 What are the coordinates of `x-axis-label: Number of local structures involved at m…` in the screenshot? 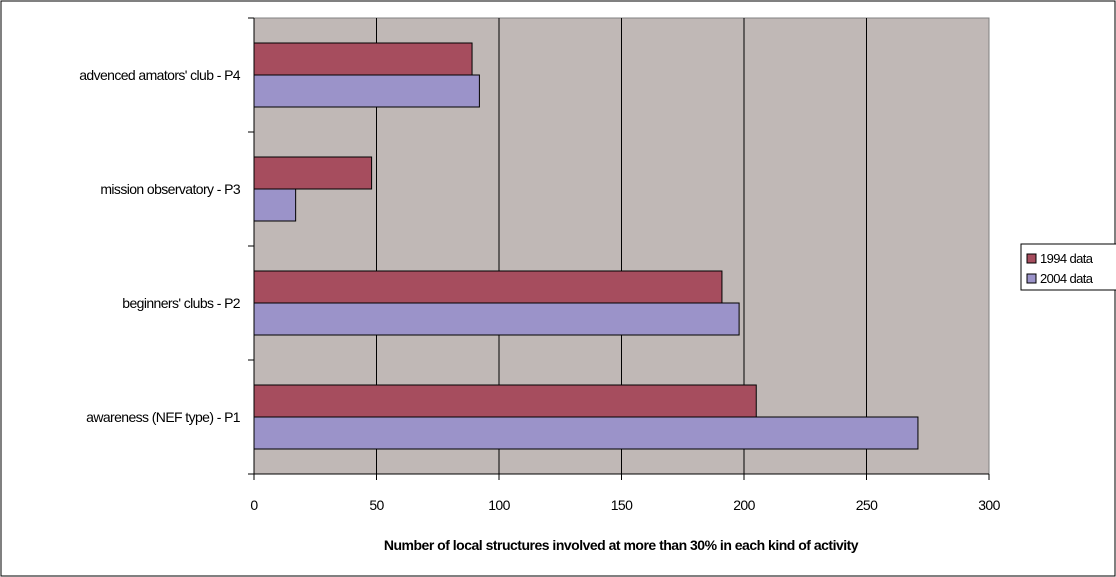 It's located at (621, 545).